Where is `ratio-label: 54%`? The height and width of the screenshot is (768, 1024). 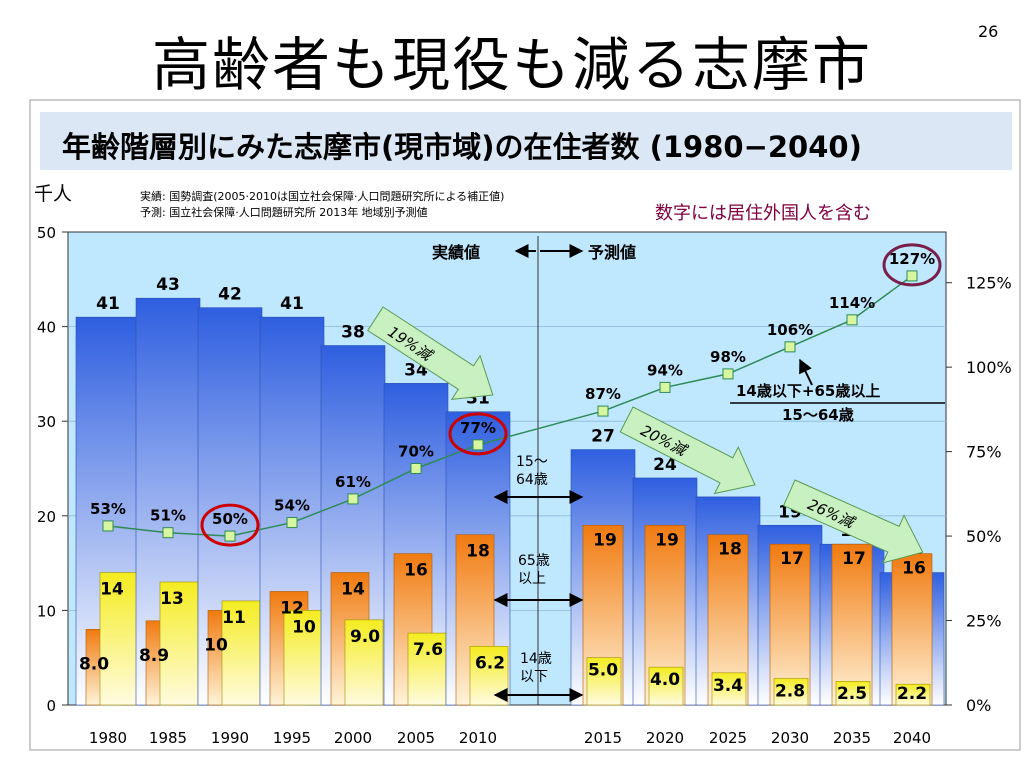
ratio-label: 54% is located at coordinates (292, 506).